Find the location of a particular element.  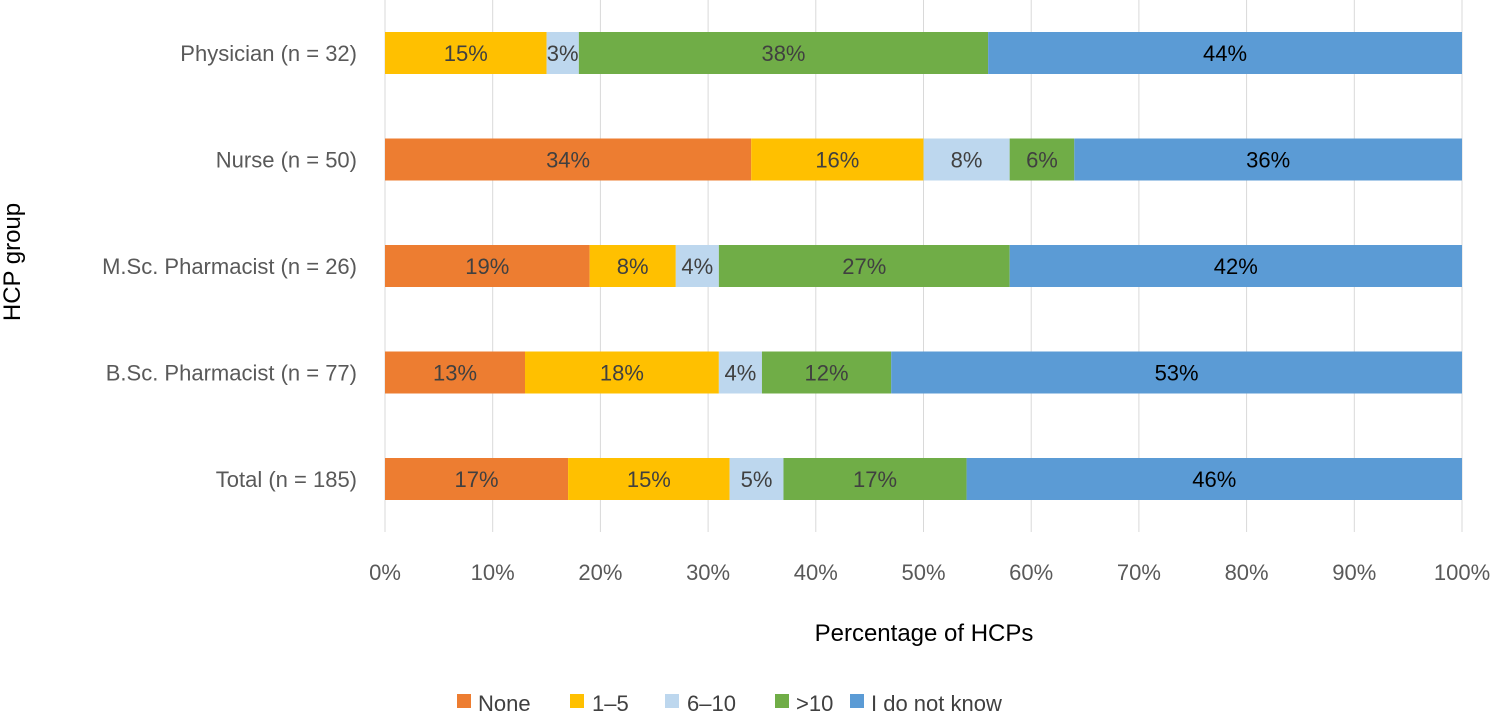

data-label: 42% is located at coordinates (1236, 266).